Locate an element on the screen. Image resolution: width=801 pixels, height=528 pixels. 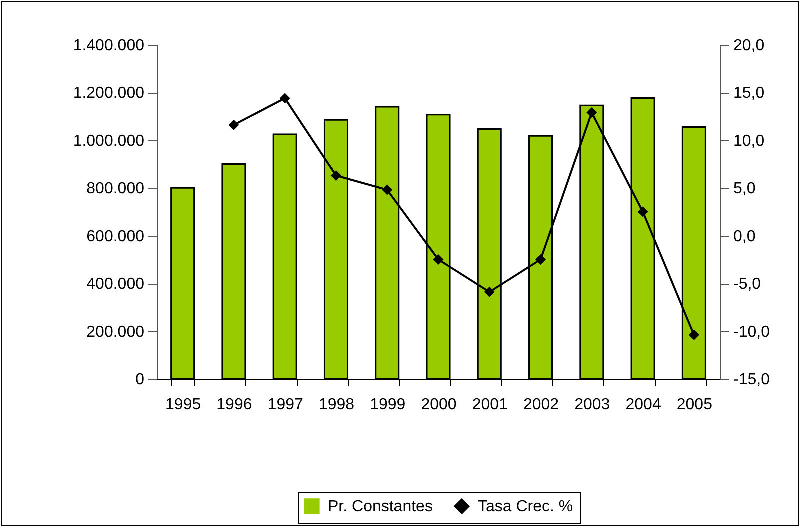
y2-tick-label: 15,0 is located at coordinates (749, 93).